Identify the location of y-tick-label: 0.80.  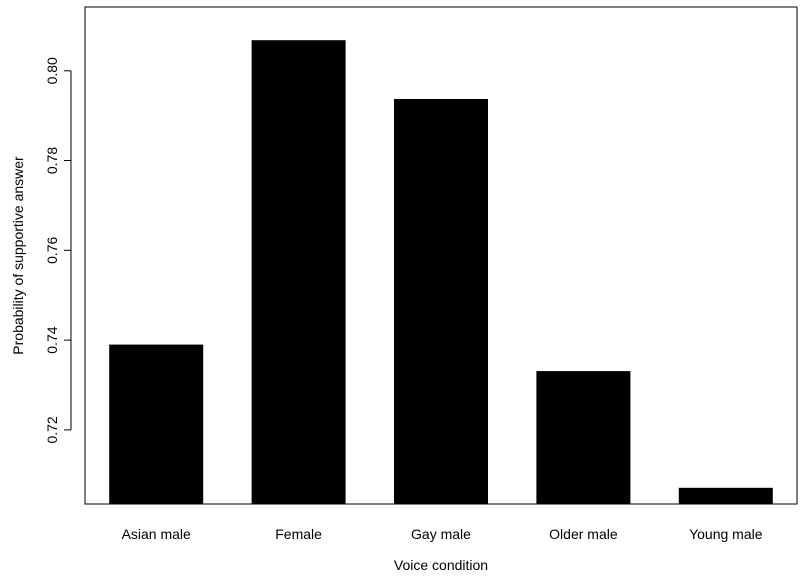
(52, 70).